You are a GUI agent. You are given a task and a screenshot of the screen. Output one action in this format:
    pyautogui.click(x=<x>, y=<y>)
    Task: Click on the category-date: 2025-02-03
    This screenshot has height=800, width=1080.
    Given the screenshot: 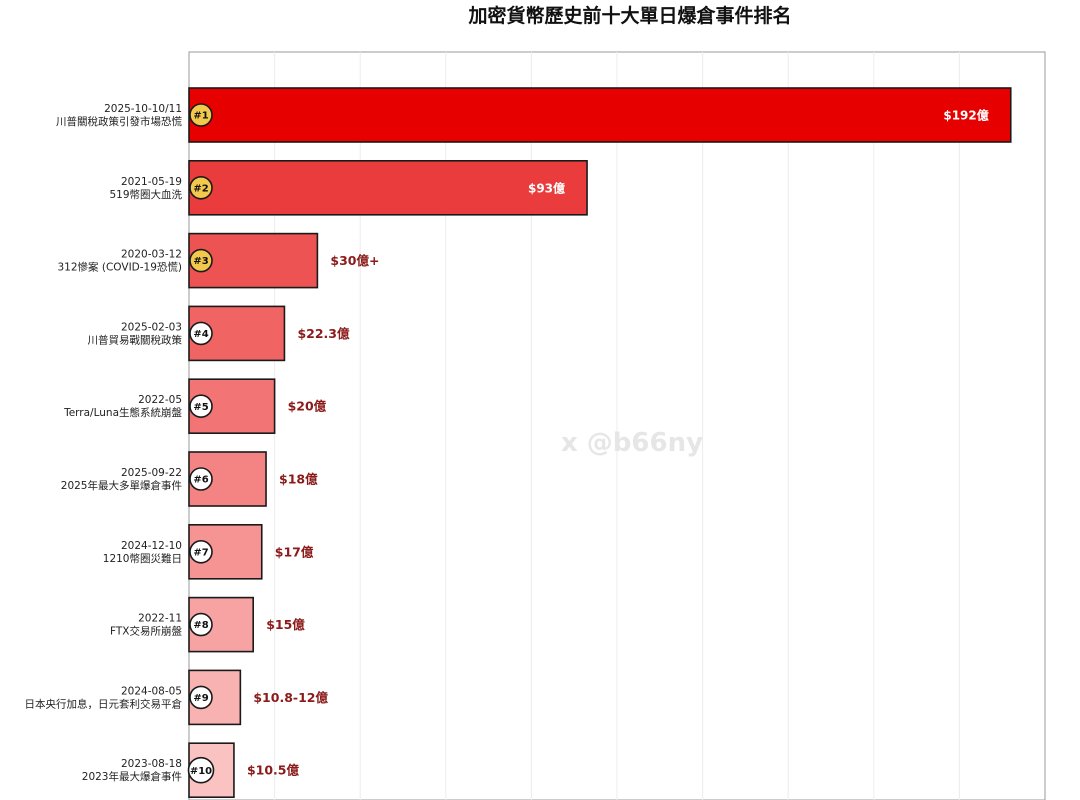 What is the action you would take?
    pyautogui.click(x=151, y=327)
    